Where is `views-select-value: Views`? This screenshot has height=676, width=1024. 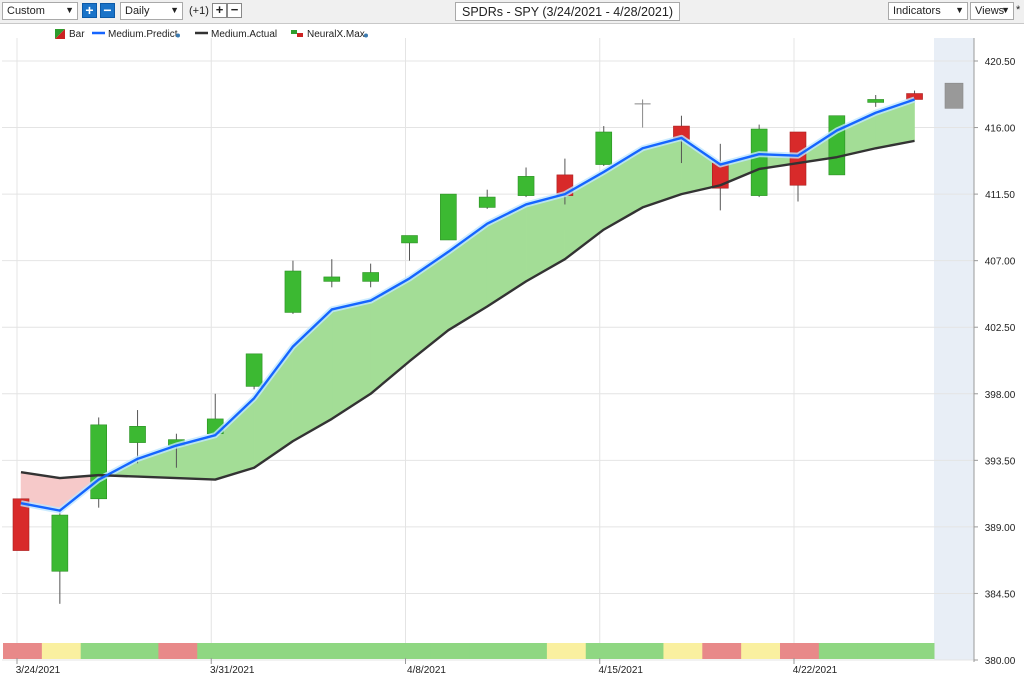
views-select-value: Views is located at coordinates (990, 11).